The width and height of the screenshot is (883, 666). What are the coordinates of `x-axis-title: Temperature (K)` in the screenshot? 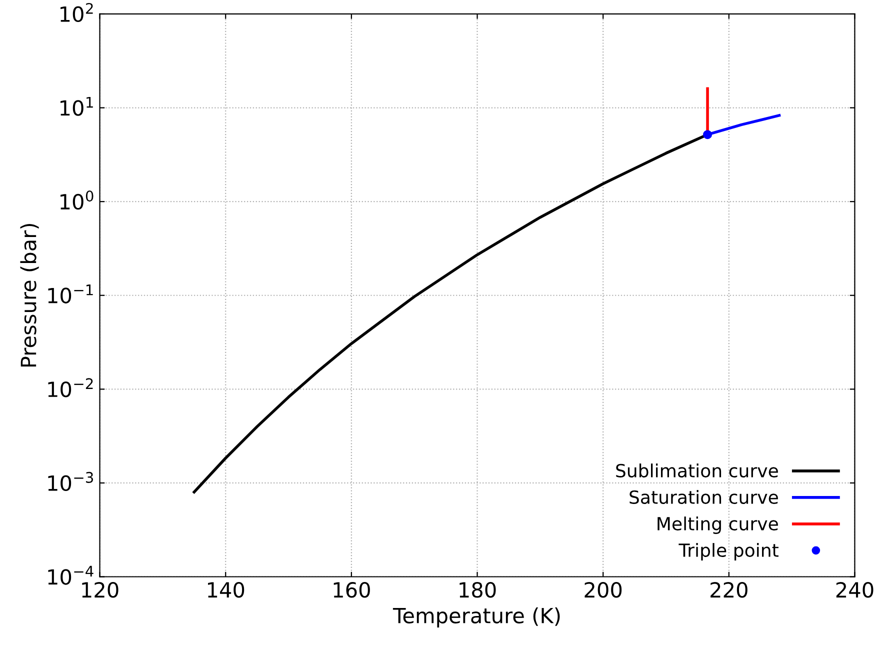 It's located at (476, 617).